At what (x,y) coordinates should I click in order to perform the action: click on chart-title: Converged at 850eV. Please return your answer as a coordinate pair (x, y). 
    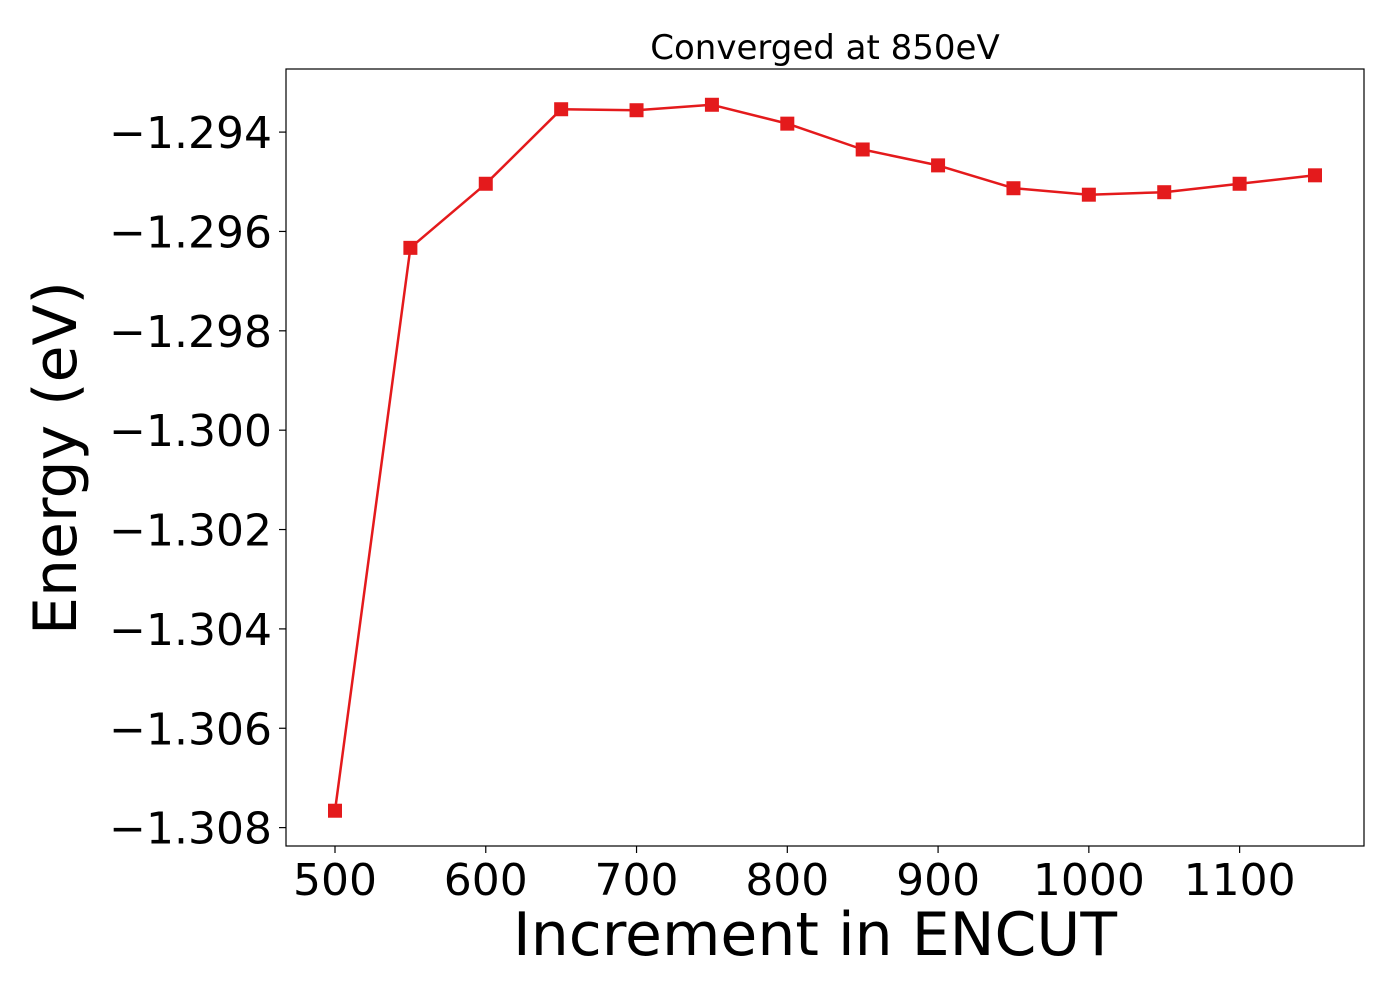
    Looking at the image, I should click on (824, 48).